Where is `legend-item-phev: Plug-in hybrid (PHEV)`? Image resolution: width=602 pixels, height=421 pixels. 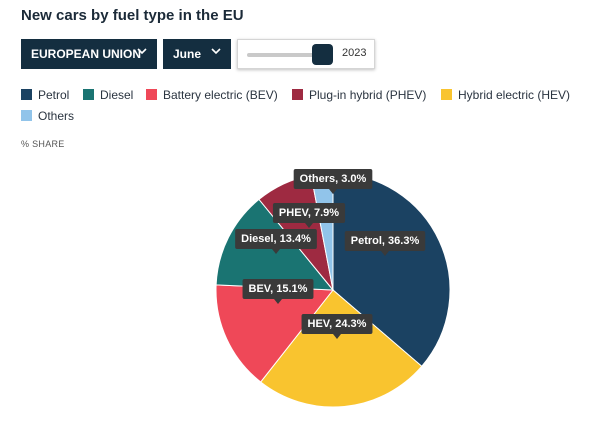 legend-item-phev: Plug-in hybrid (PHEV) is located at coordinates (359, 95).